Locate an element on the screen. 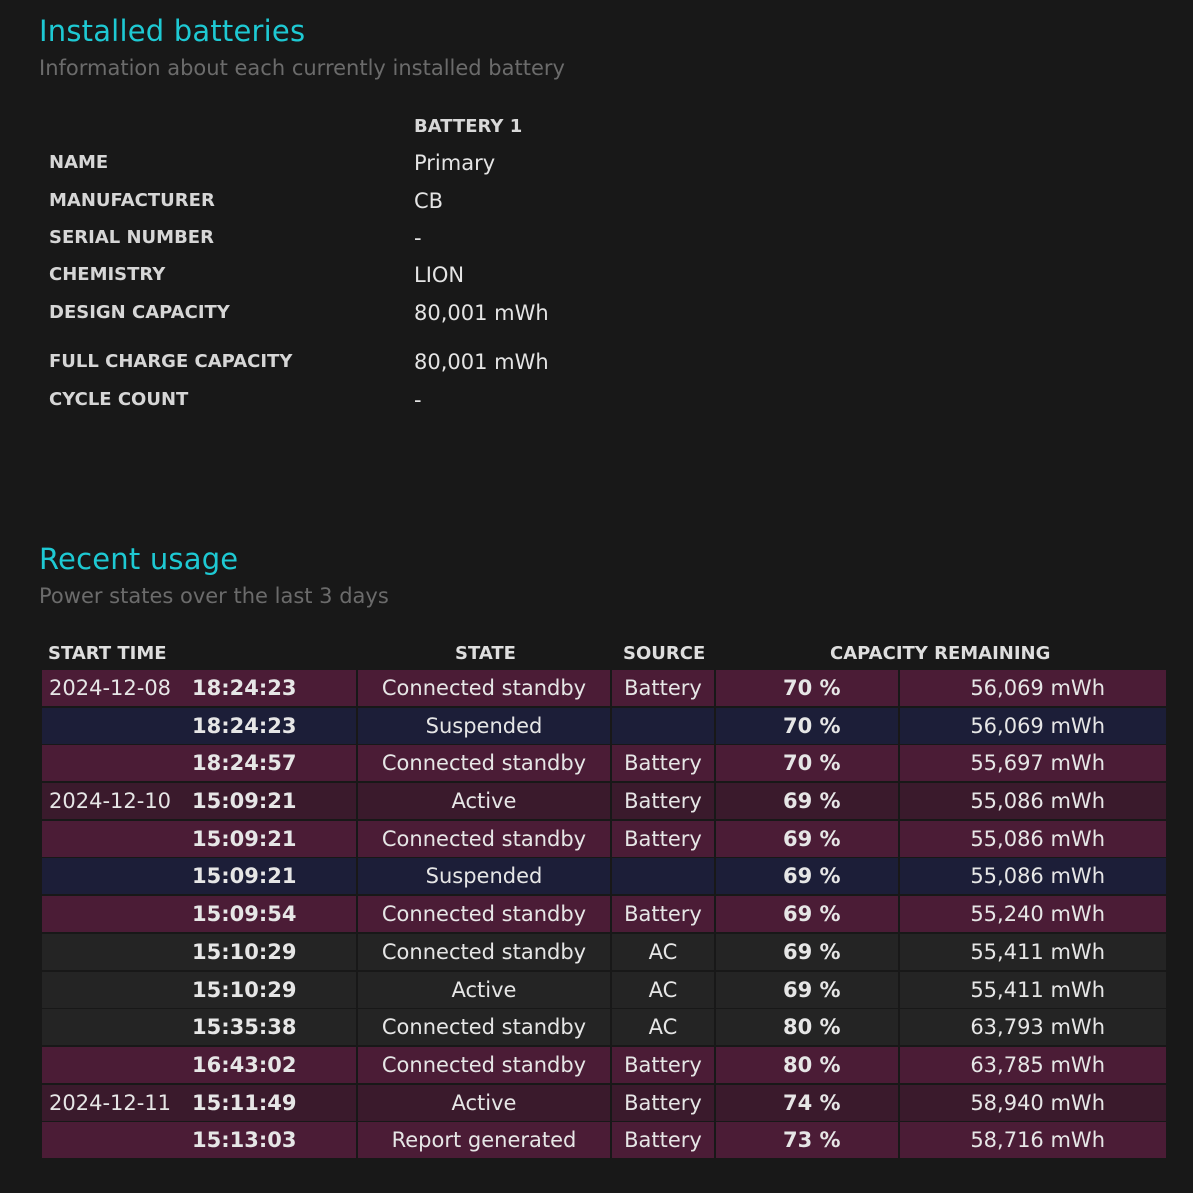 The height and width of the screenshot is (1193, 1193). start-time-cell: 15:09:54 is located at coordinates (199, 914).